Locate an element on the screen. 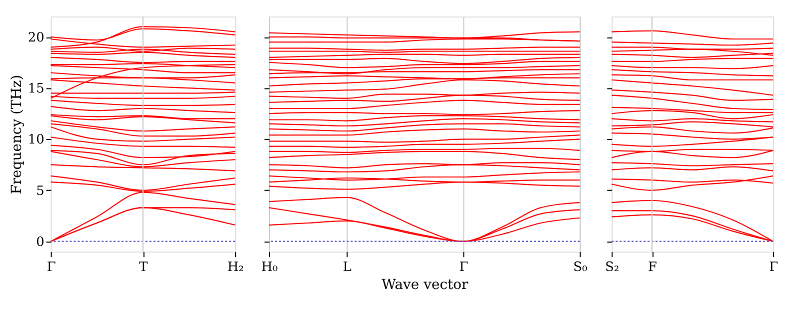  x-tick-label: H₀ is located at coordinates (269, 268).